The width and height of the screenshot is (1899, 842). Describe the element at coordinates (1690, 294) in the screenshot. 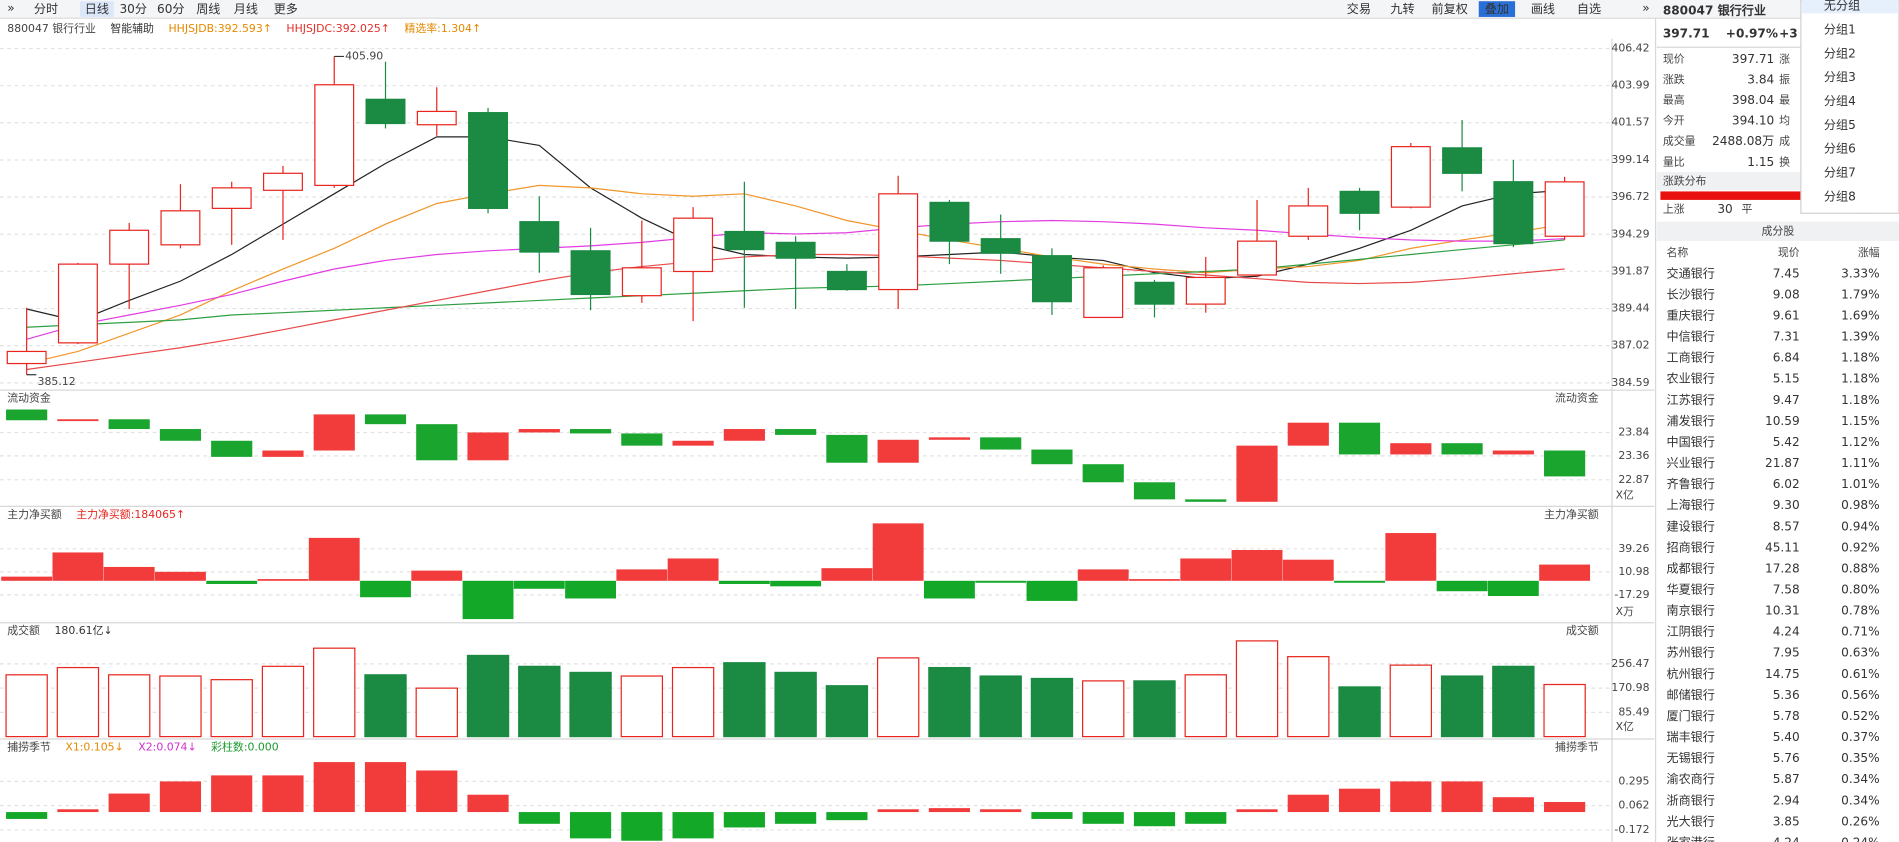

I see `list-cell: 长沙银行` at that location.